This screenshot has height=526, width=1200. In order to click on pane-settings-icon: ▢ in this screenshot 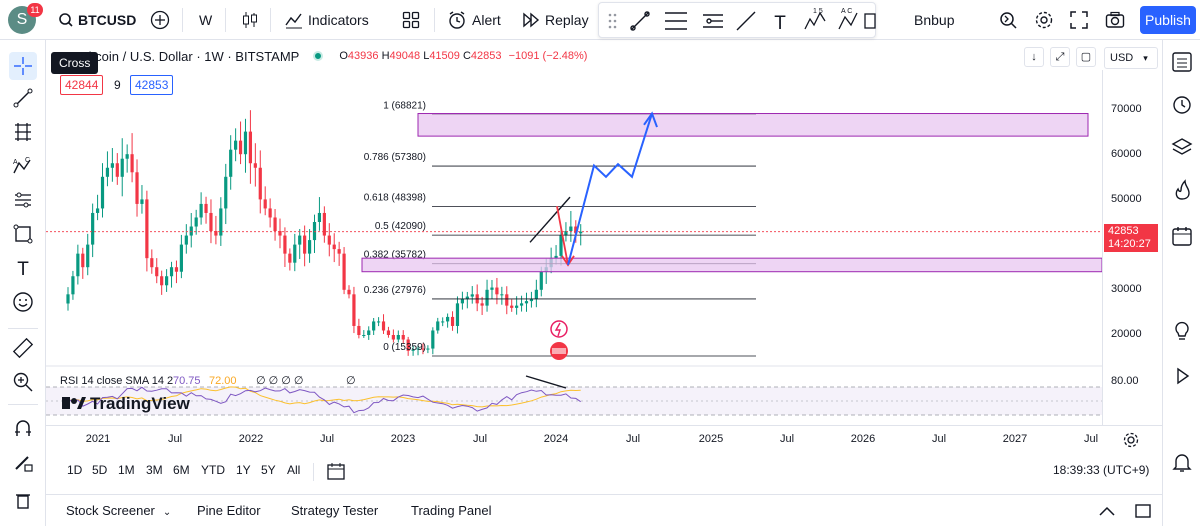, I will do `click(1086, 57)`.